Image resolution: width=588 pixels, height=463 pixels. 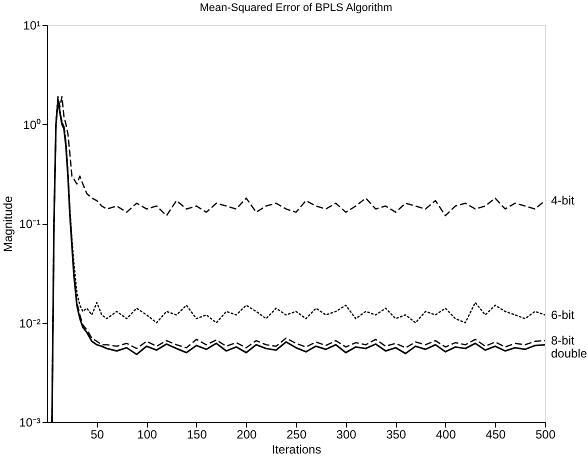 I want to click on x-tick-label: 200, so click(x=247, y=435).